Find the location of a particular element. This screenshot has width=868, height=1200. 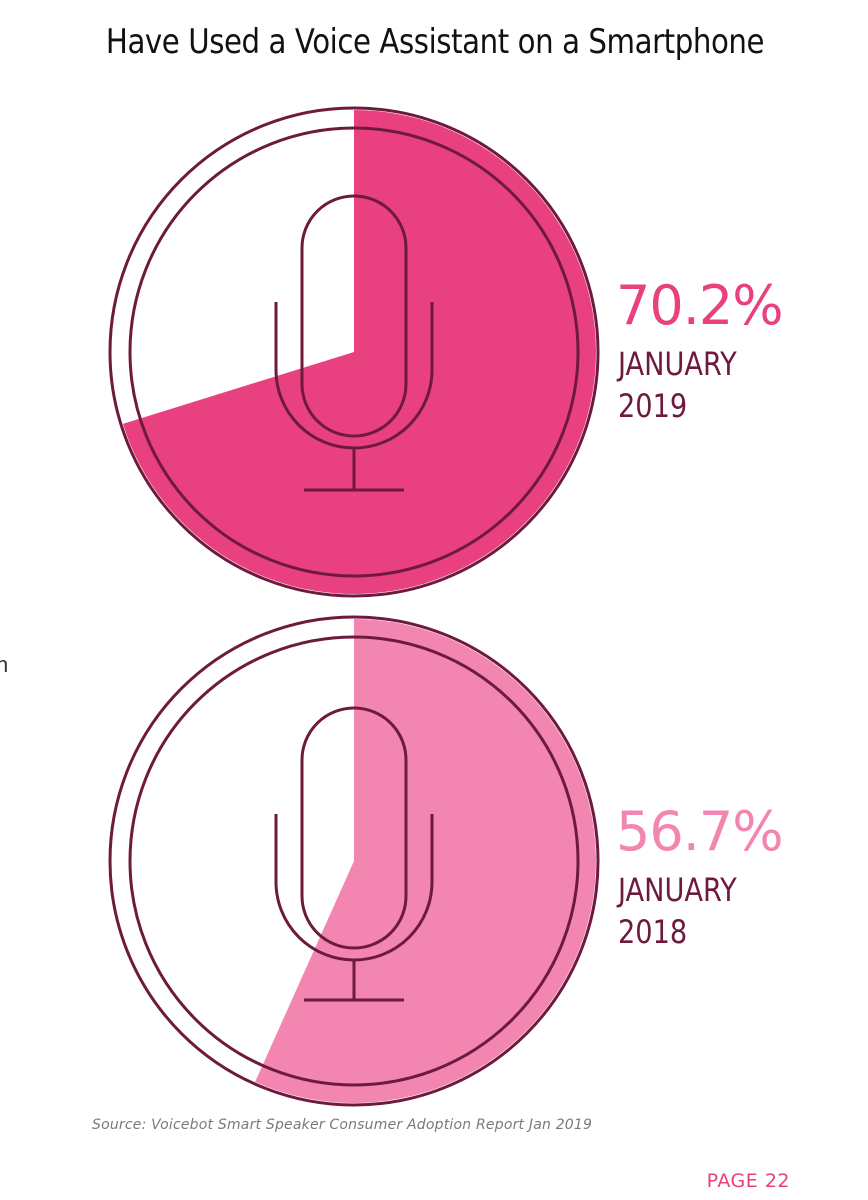

value-label-2019: 70.2% is located at coordinates (700, 305).